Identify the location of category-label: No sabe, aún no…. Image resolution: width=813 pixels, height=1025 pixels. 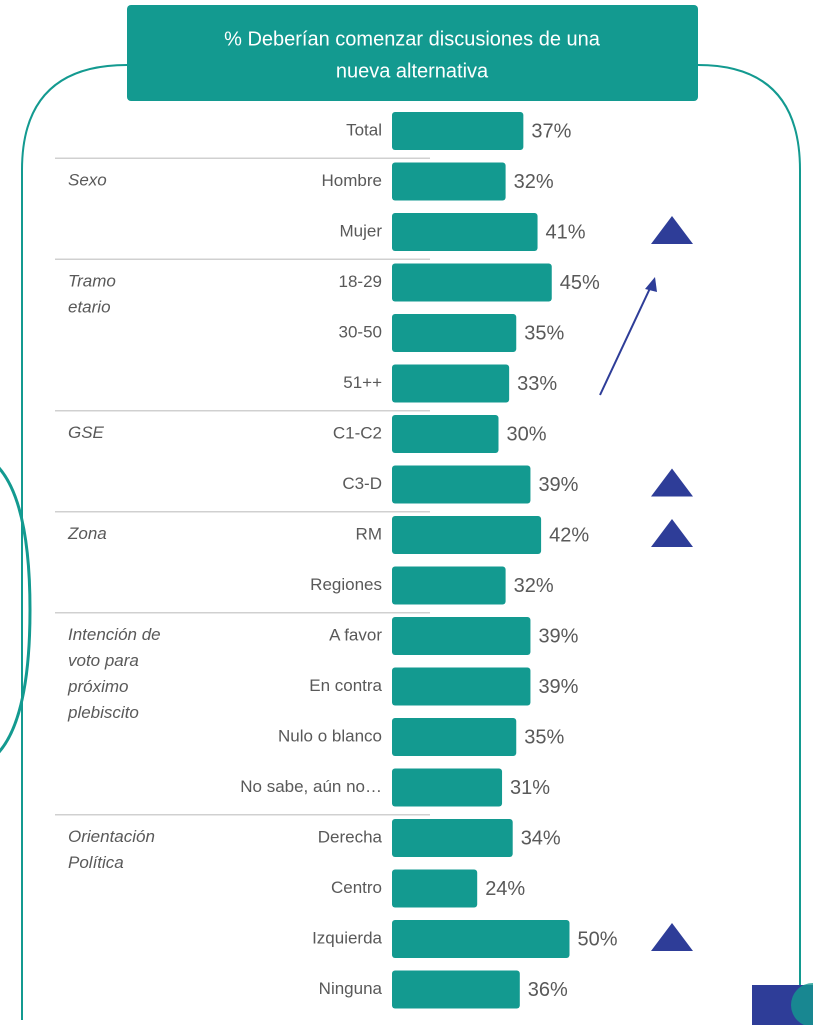
(311, 786).